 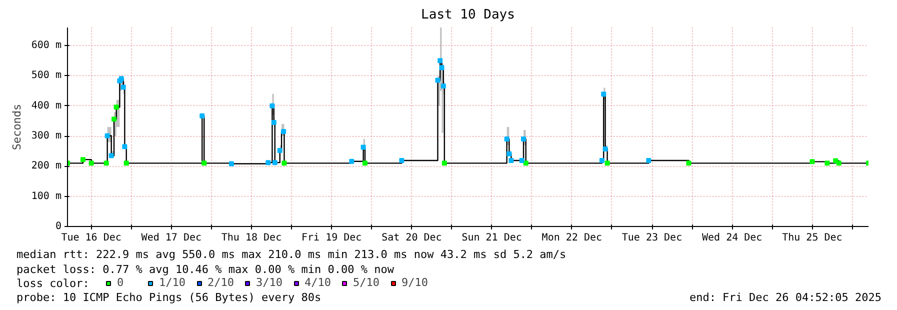 What do you see at coordinates (17, 127) in the screenshot?
I see `y-axis-title: Seconds` at bounding box center [17, 127].